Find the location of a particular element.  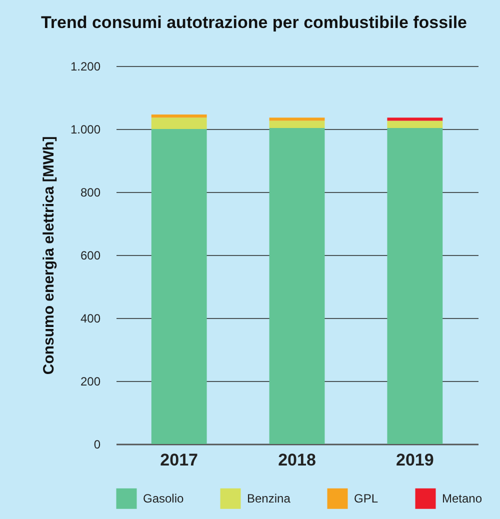

y-tick-label: 1.000 is located at coordinates (85, 129).